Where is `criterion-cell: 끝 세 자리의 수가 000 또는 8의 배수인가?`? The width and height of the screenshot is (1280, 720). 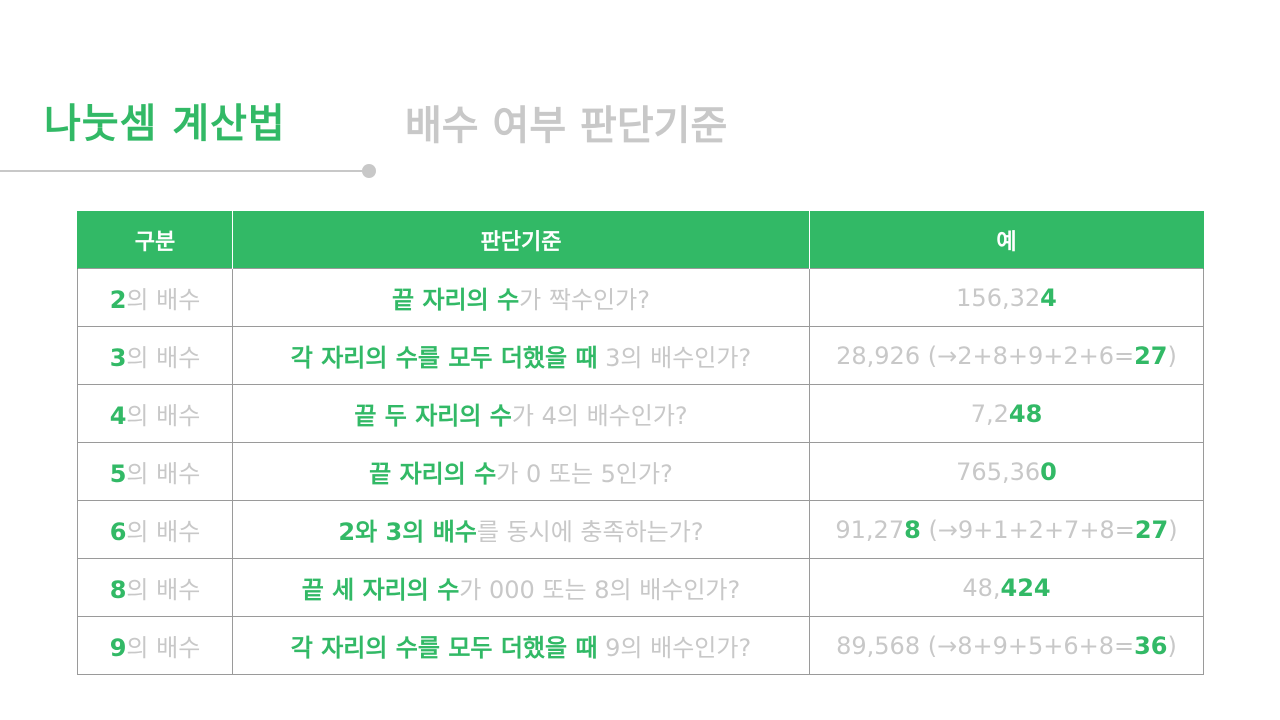 criterion-cell: 끝 세 자리의 수가 000 또는 8의 배수인가? is located at coordinates (521, 587).